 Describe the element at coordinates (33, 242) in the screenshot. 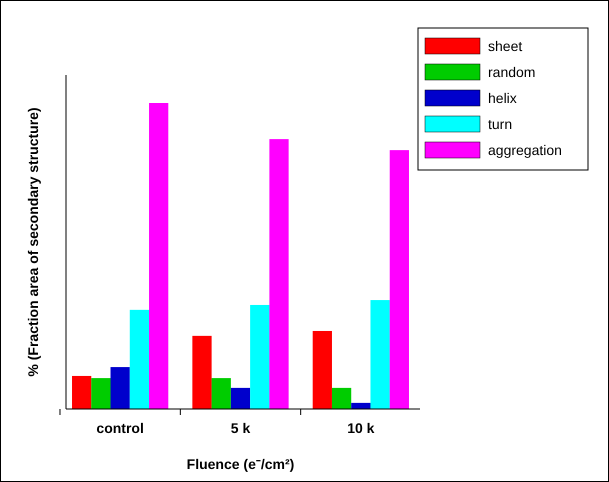

I see `y-axis-title: % (Fraction area of secondary structure)` at that location.